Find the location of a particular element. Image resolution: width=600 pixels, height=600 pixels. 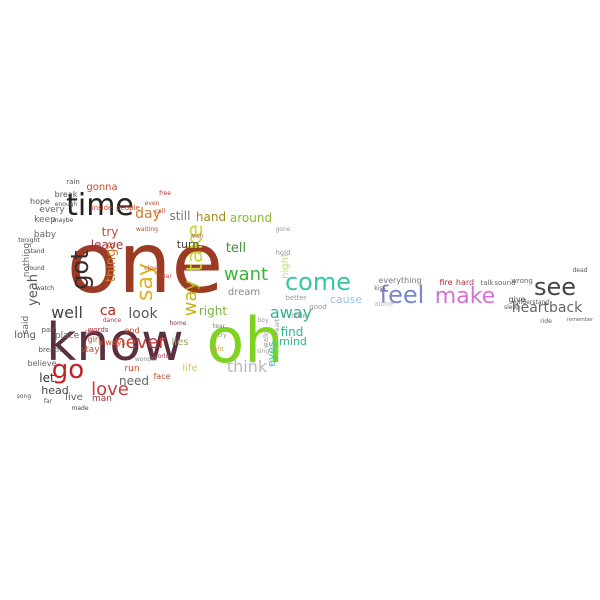

cloud-word-well: well is located at coordinates (67, 312).